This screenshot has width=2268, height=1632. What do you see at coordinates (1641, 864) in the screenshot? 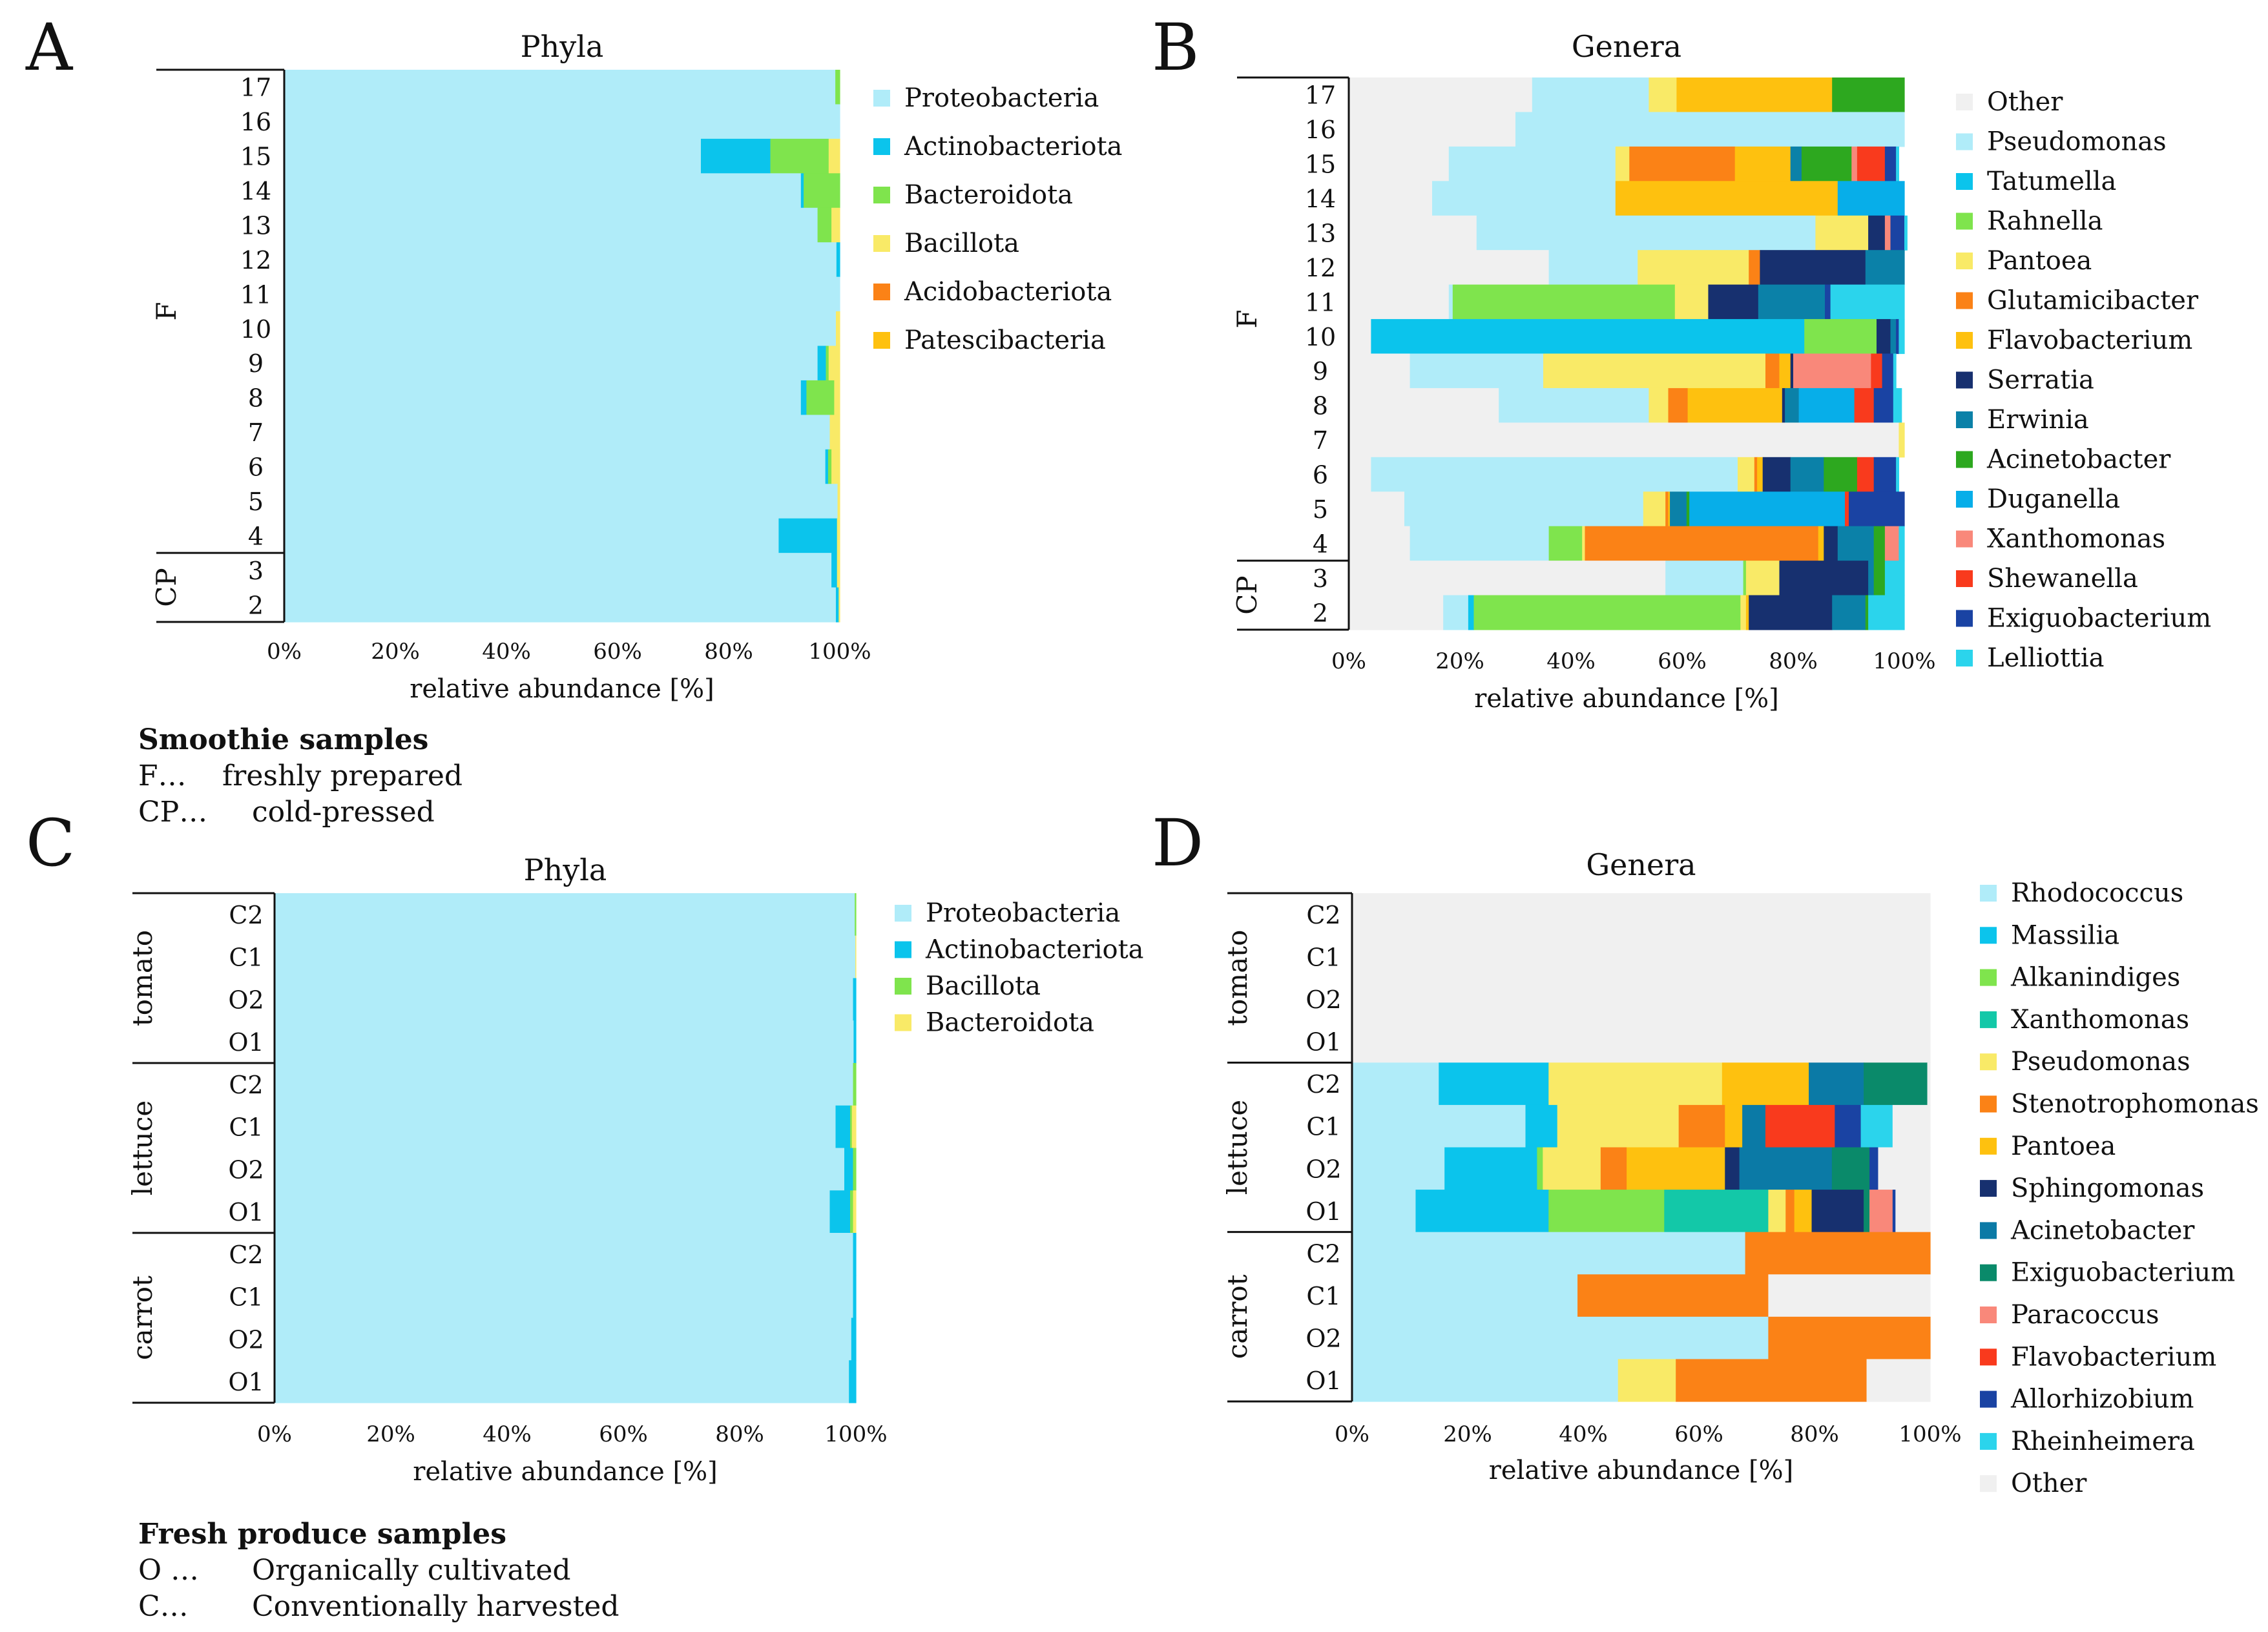
I see `chart-title: Genera` at bounding box center [1641, 864].